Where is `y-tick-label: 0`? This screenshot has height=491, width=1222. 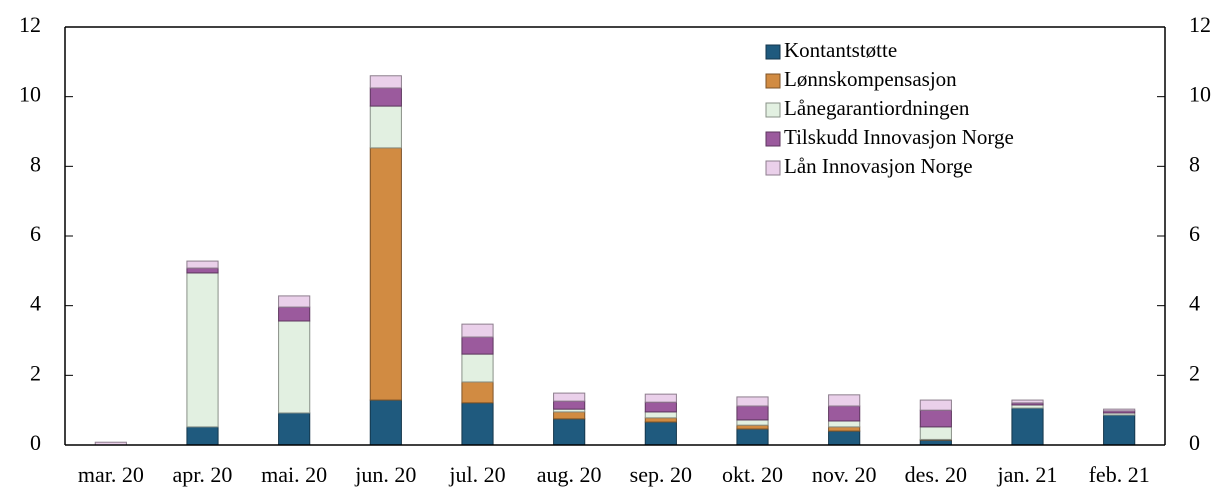 y-tick-label: 0 is located at coordinates (35, 442).